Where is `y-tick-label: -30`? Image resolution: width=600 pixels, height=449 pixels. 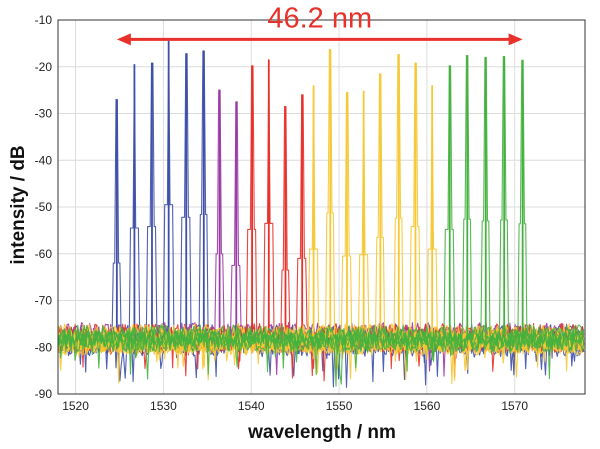 y-tick-label: -30 is located at coordinates (44, 114).